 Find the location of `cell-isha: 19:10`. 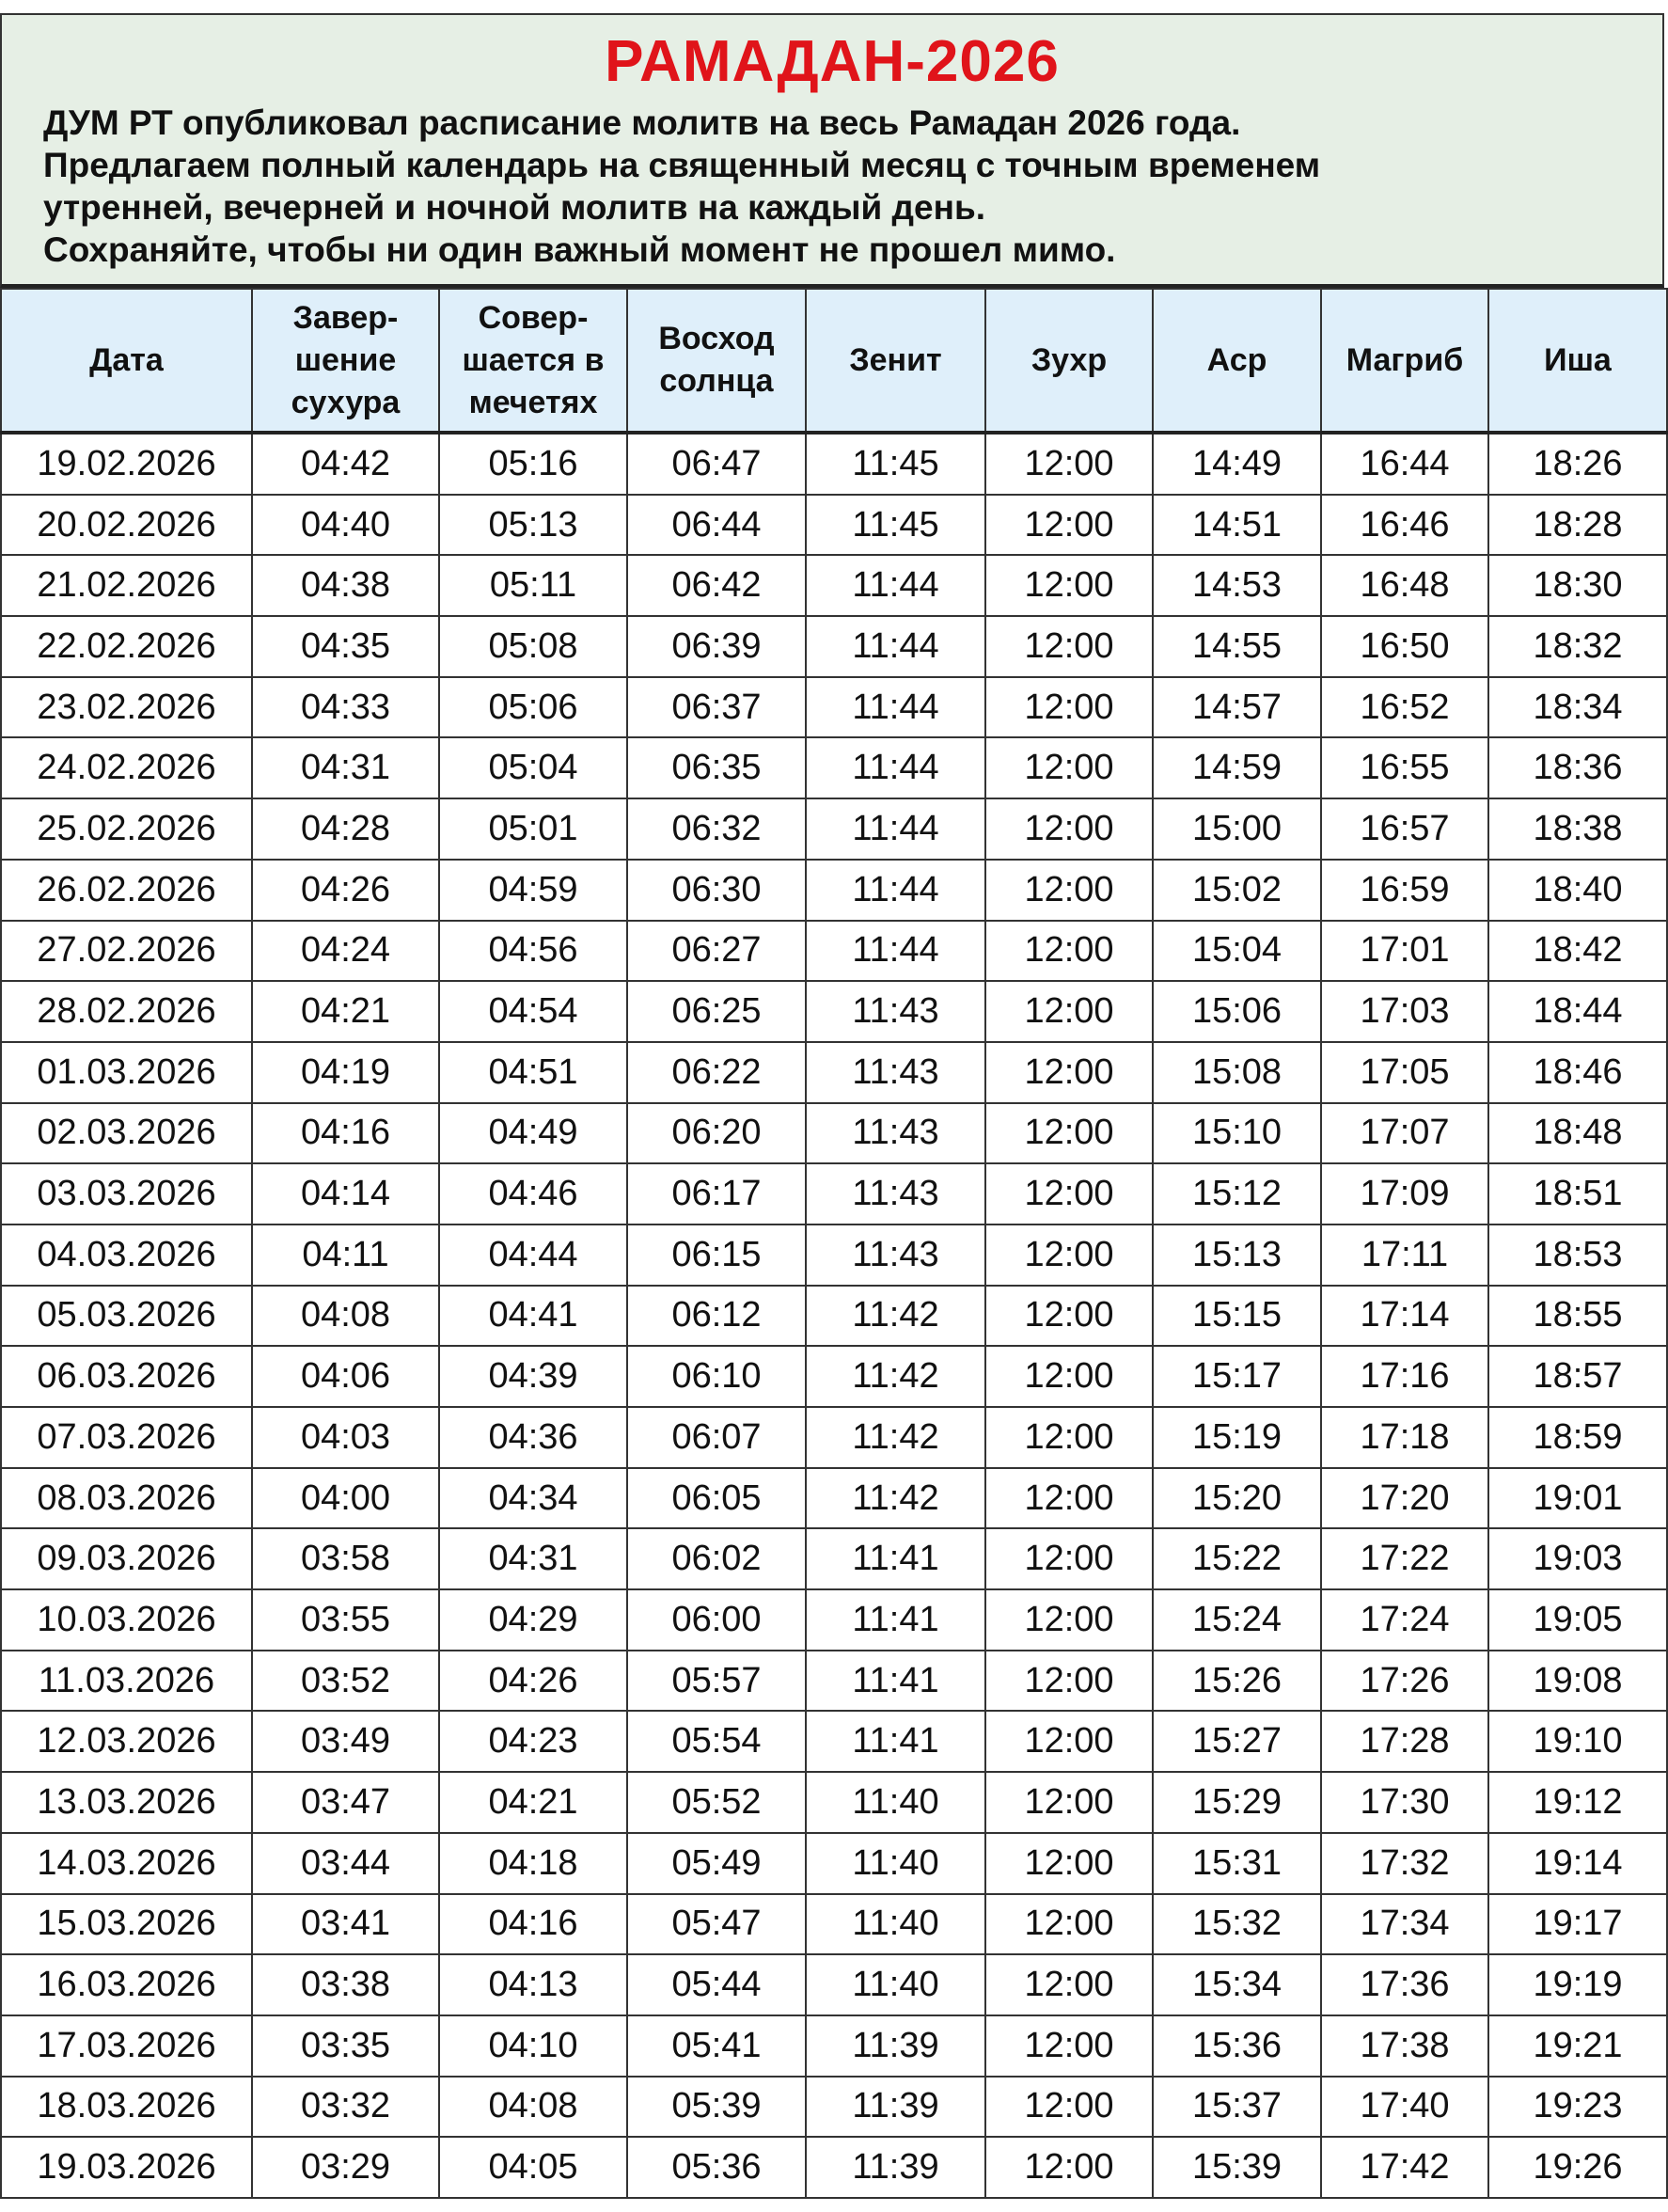

cell-isha: 19:10 is located at coordinates (1578, 1742).